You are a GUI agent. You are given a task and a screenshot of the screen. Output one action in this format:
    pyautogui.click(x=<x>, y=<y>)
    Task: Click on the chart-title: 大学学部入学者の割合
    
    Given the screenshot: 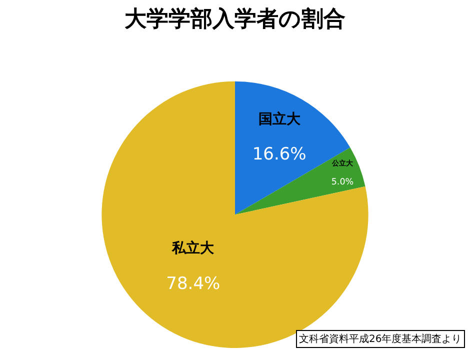 What is the action you would take?
    pyautogui.click(x=235, y=19)
    